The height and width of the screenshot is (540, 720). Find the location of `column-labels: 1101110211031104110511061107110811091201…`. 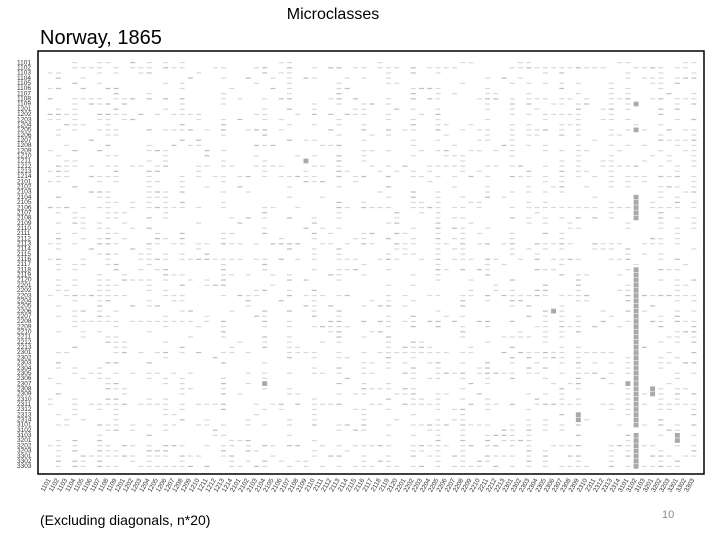

column-labels: 1101110211031104110511061107110811091201… is located at coordinates (368, 485).